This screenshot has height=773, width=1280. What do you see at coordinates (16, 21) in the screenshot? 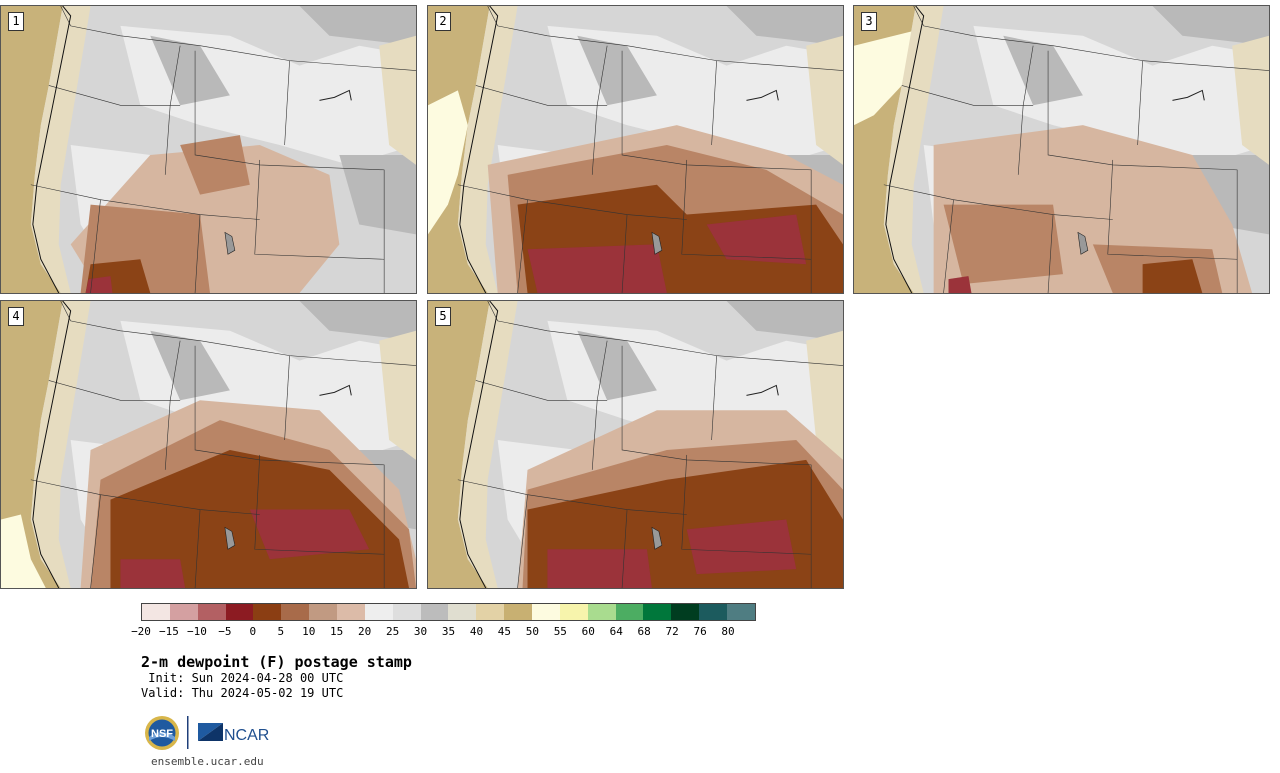
I see `panel-number: 1` at bounding box center [16, 21].